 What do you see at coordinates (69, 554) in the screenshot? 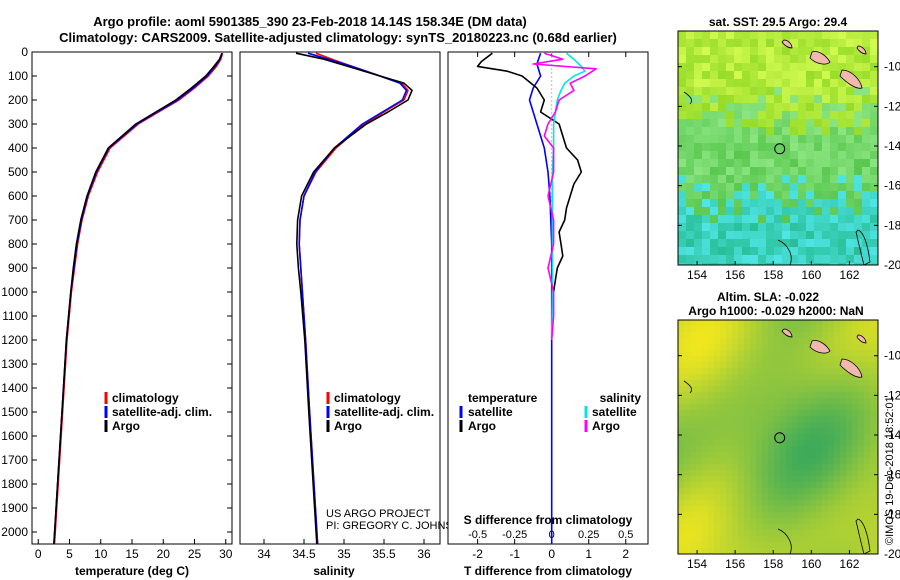
I see `x-tick-label: 5` at bounding box center [69, 554].